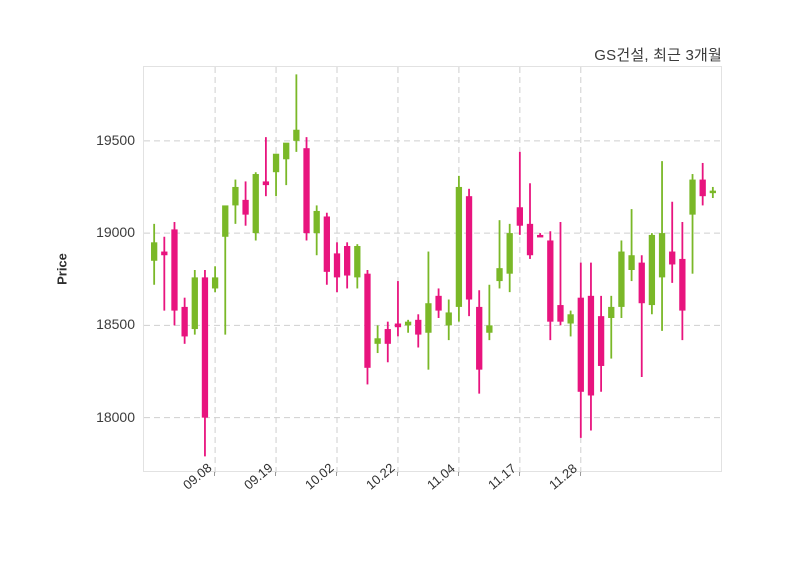 The image size is (800, 575). What do you see at coordinates (658, 55) in the screenshot?
I see `chart-title: GS건설, 최근 3개월` at bounding box center [658, 55].